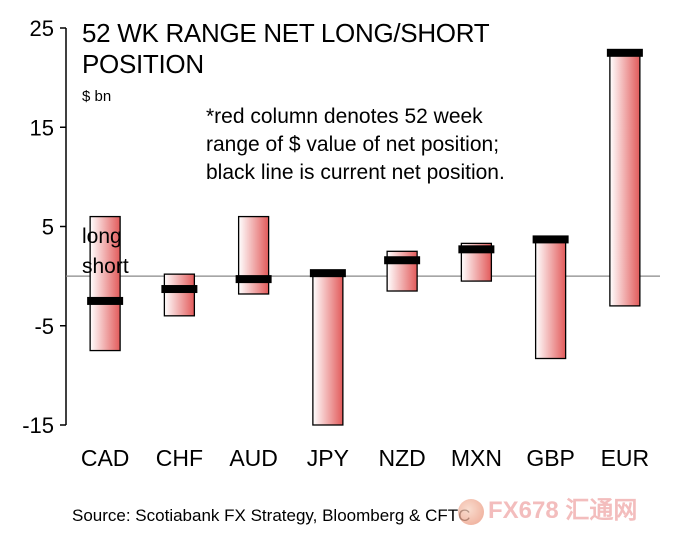  I want to click on chart-title: 52 WK RANGE NET LONG/SHORT POSITION, so click(286, 49).